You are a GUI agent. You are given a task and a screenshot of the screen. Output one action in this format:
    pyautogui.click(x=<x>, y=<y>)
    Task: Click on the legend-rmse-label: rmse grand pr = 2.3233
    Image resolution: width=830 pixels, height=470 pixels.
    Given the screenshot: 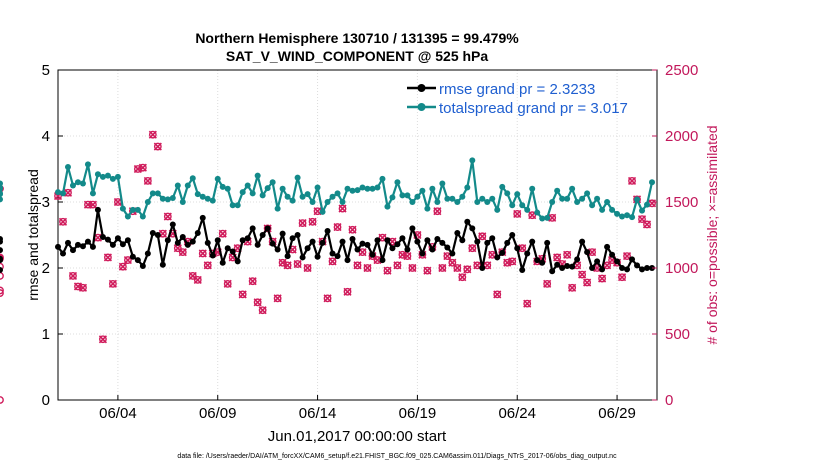 What is the action you would take?
    pyautogui.click(x=517, y=89)
    